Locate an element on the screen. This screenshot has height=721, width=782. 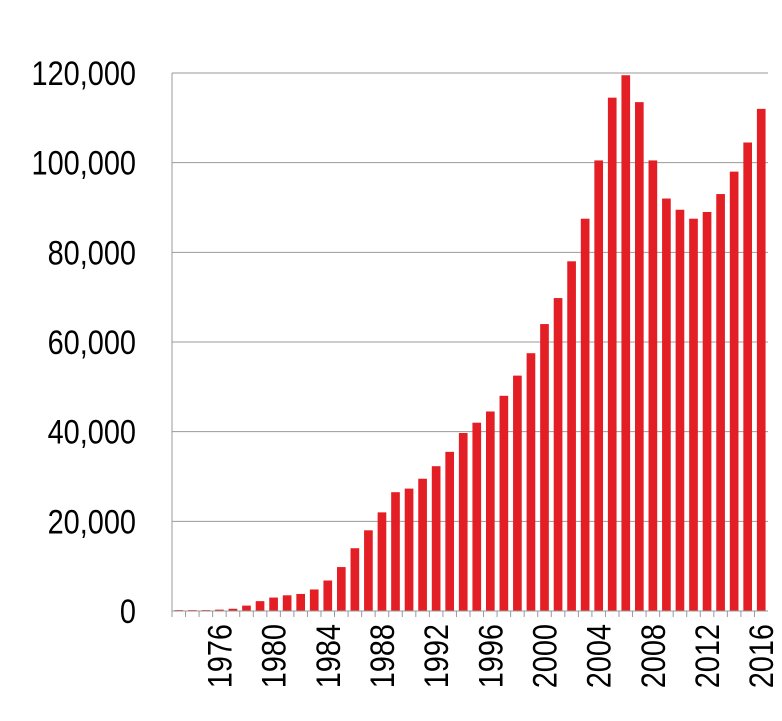
y-tick-label: 120,000 is located at coordinates (84, 73).